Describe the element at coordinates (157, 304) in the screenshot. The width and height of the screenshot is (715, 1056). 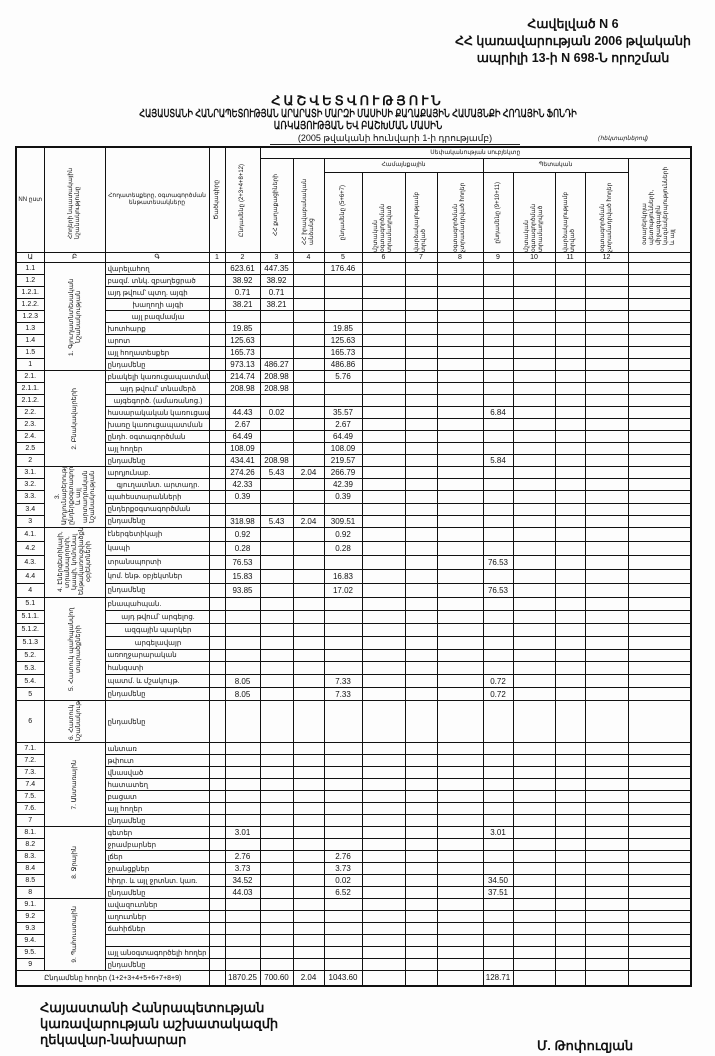
I see `land-type-name: խաղողի այգի` at that location.